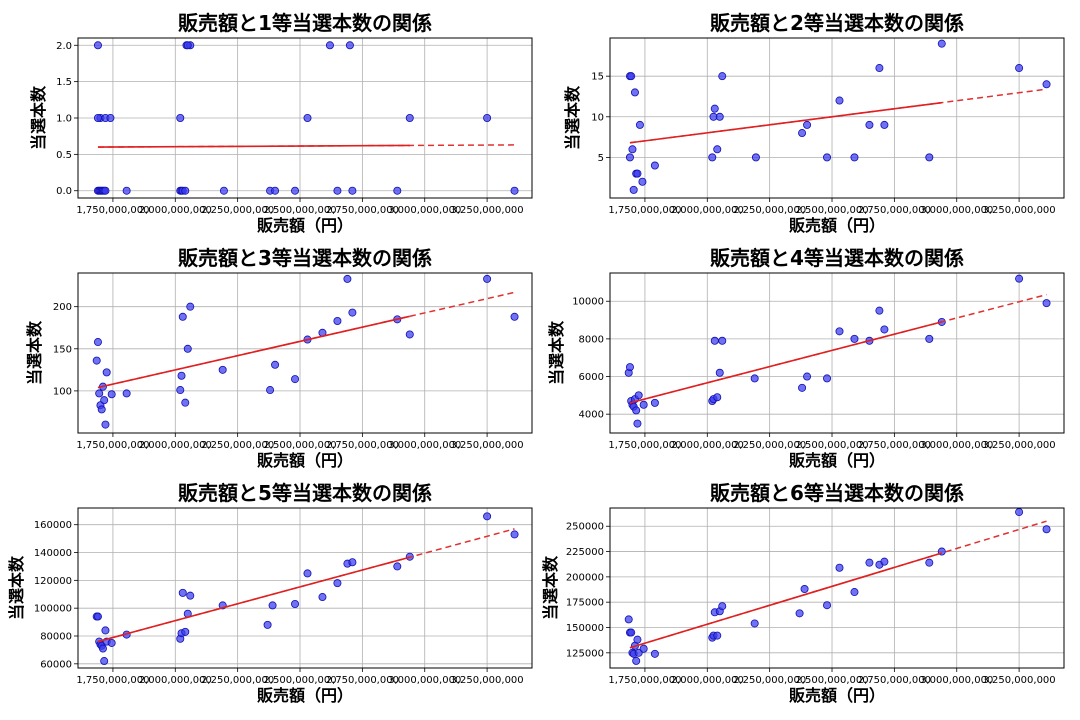 Image resolution: width=1080 pixels, height=720 pixels. I want to click on y-tick-label: 0.0, so click(64, 191).